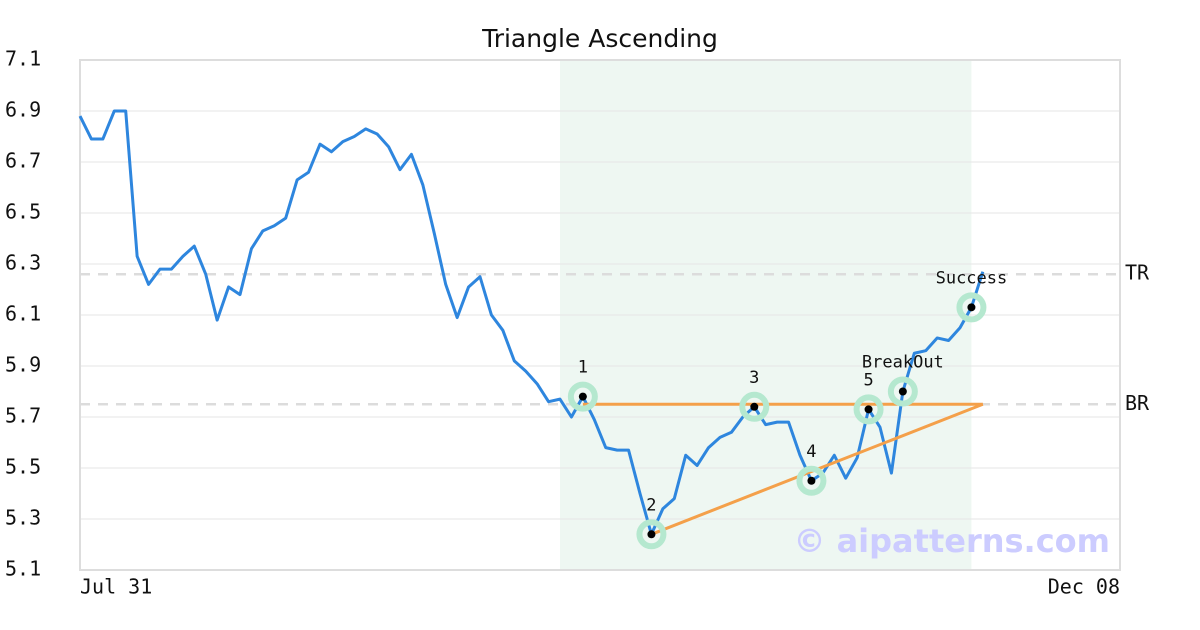 This screenshot has width=1200, height=630. What do you see at coordinates (23, 518) in the screenshot?
I see `y-tick-label: 5.3` at bounding box center [23, 518].